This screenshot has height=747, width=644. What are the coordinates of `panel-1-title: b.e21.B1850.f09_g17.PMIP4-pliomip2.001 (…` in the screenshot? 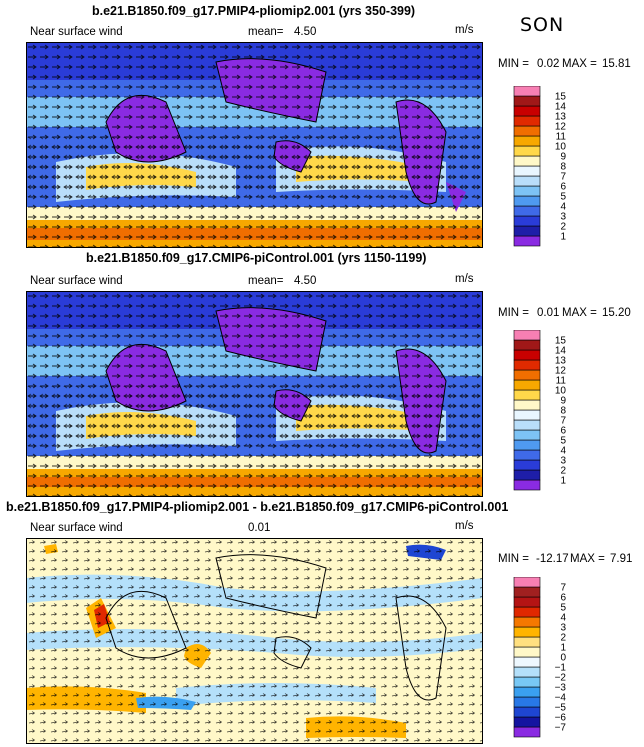 It's located at (254, 11).